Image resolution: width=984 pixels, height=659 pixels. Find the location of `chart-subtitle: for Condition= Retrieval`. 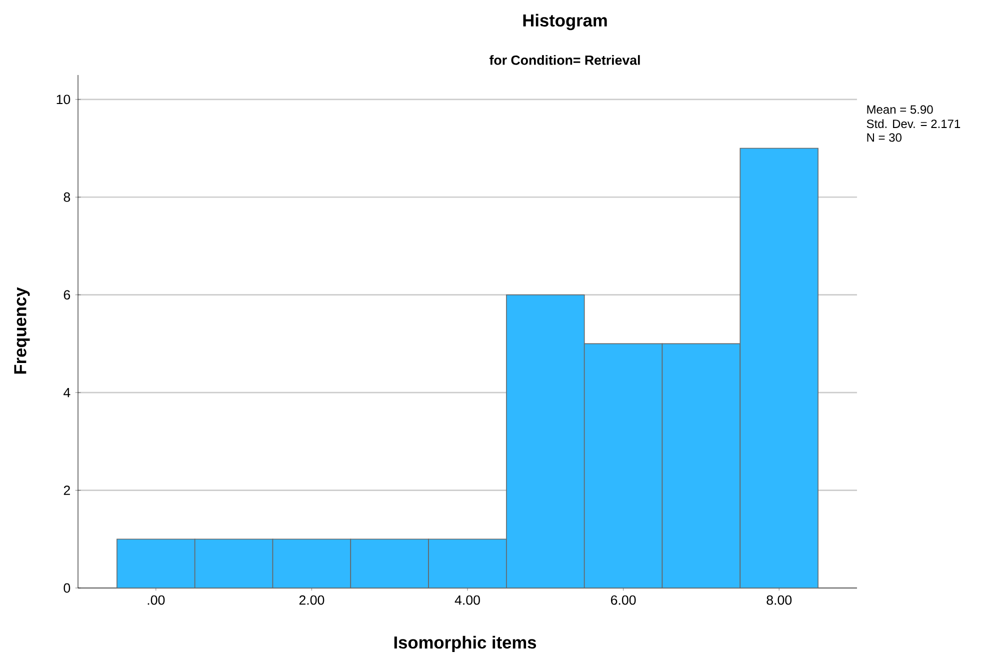

chart-subtitle: for Condition= Retrieval is located at coordinates (564, 60).